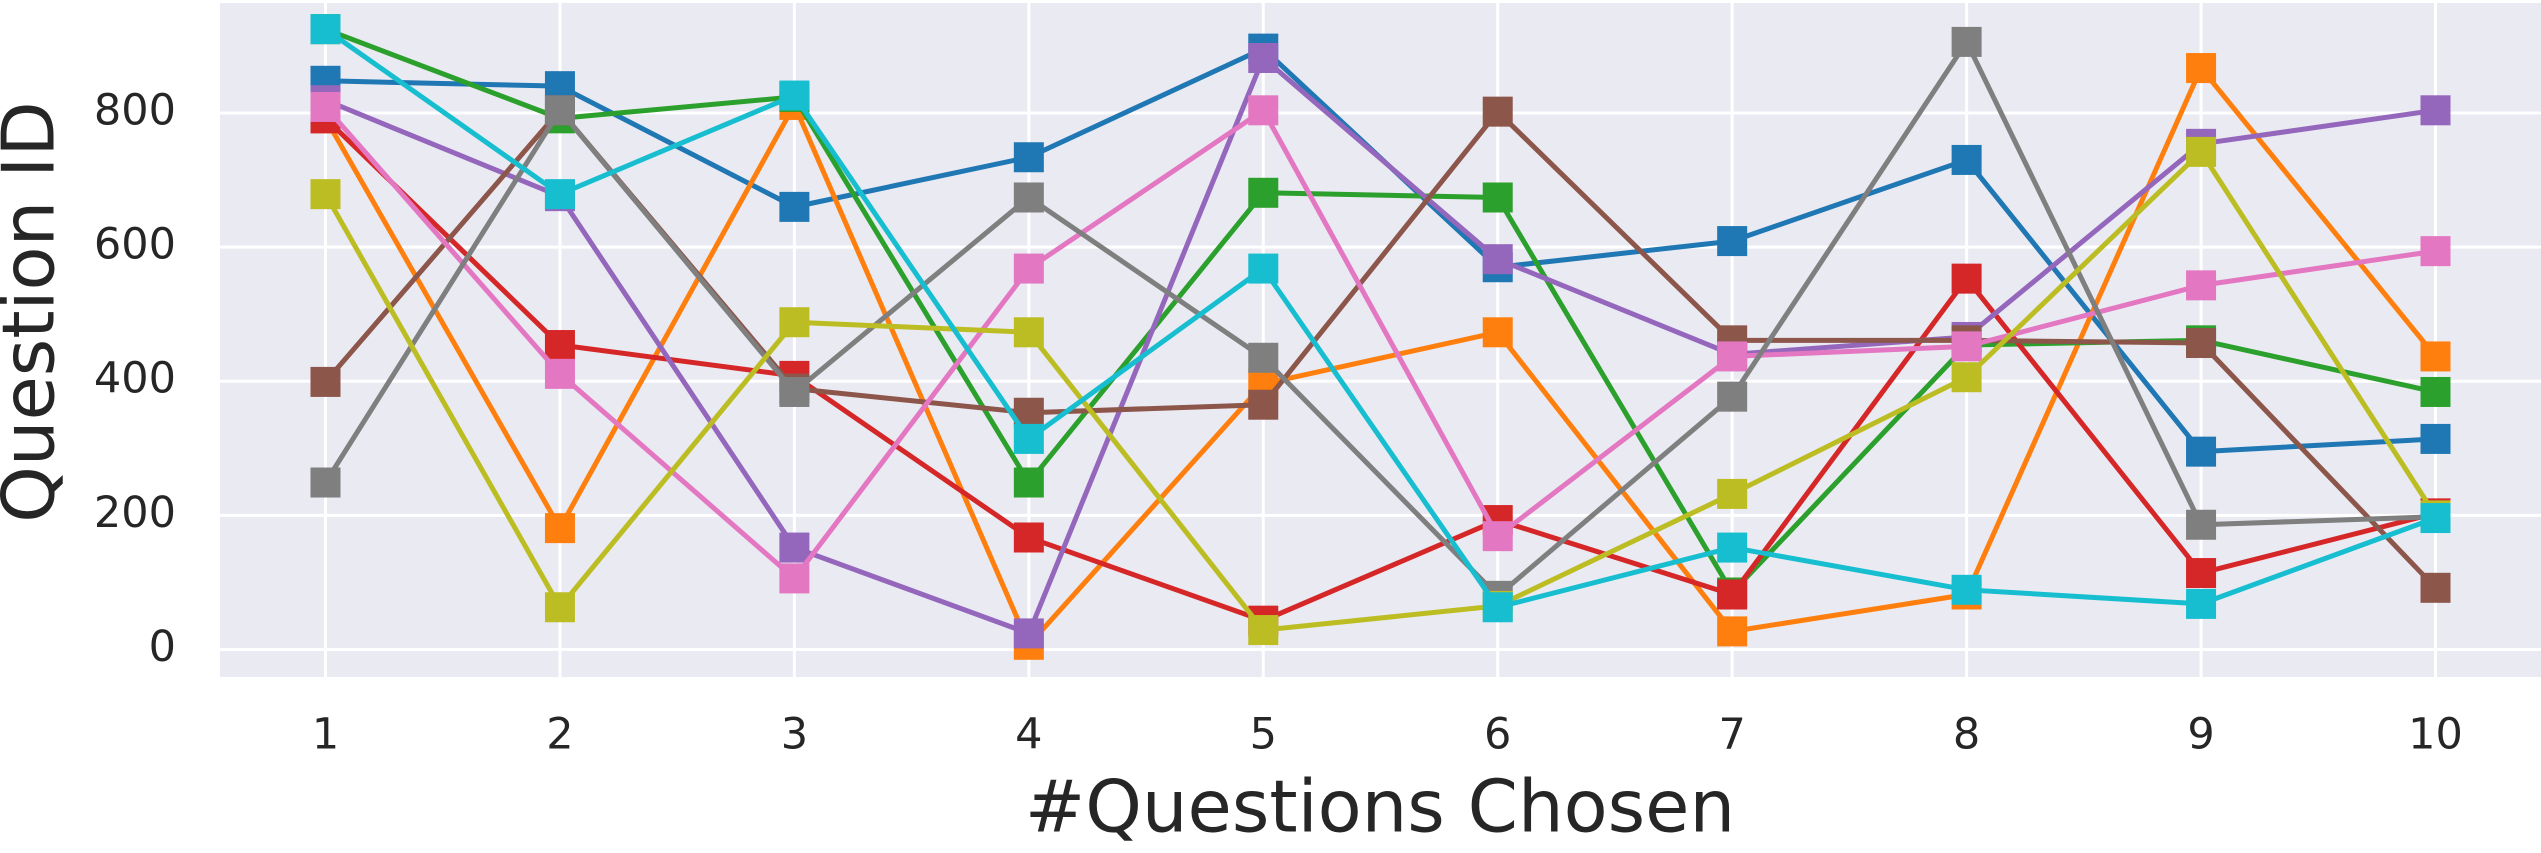 Image resolution: width=2541 pixels, height=853 pixels. Describe the element at coordinates (794, 735) in the screenshot. I see `x-tick-label: 3` at that location.